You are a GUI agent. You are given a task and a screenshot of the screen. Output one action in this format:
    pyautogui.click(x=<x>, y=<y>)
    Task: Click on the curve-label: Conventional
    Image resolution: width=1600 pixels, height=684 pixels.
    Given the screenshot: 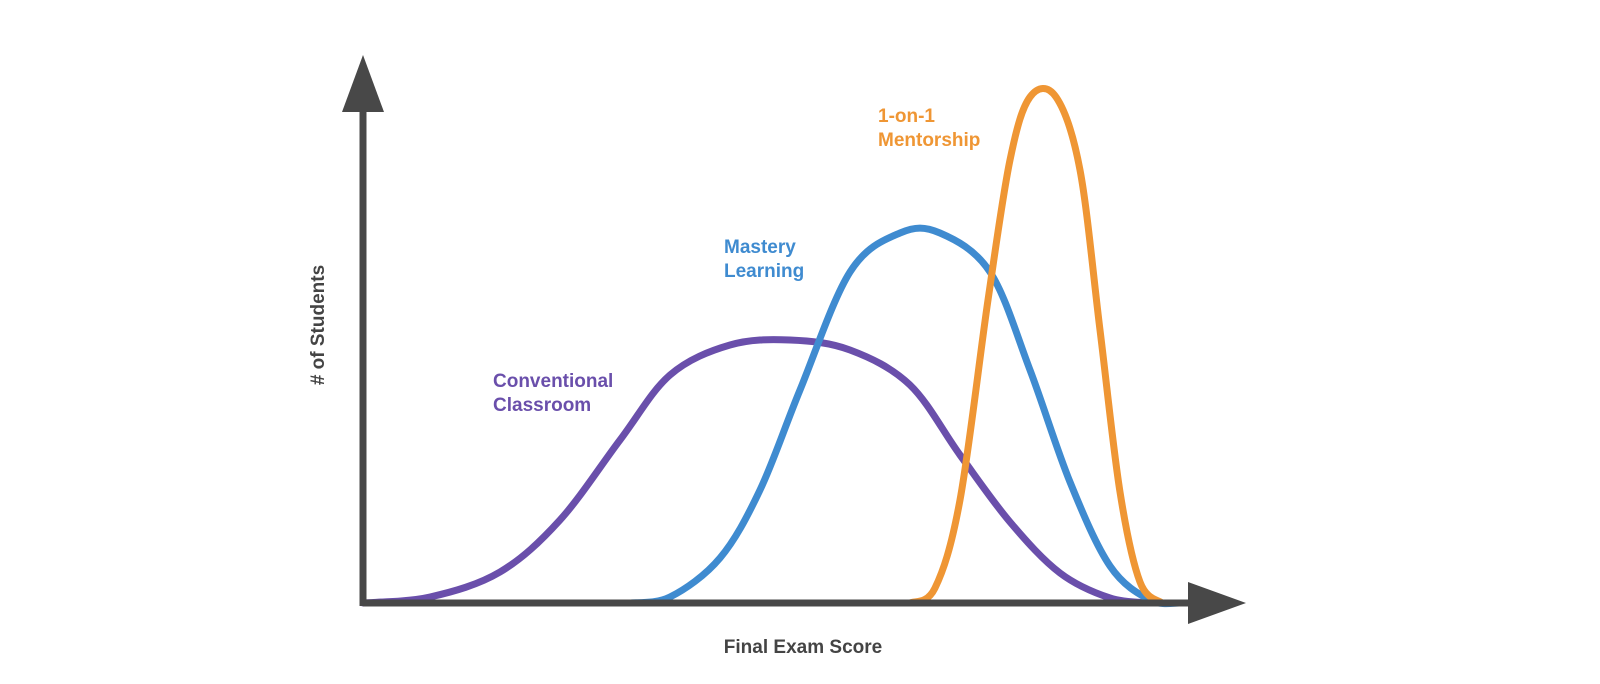 What is the action you would take?
    pyautogui.click(x=553, y=381)
    